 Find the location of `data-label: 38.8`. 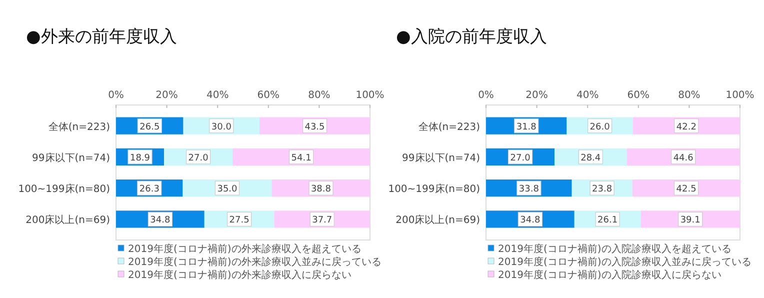

data-label: 38.8 is located at coordinates (321, 189).